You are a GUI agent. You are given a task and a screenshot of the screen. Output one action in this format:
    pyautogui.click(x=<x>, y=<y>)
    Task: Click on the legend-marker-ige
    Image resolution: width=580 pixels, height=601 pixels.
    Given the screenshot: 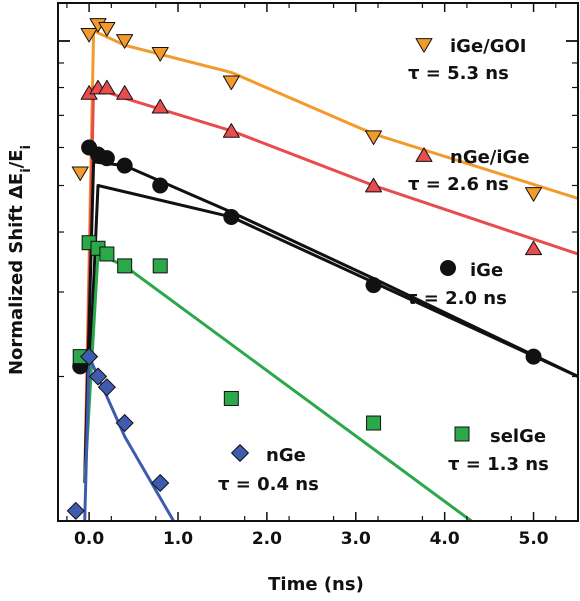 What is the action you would take?
    pyautogui.click(x=448, y=268)
    